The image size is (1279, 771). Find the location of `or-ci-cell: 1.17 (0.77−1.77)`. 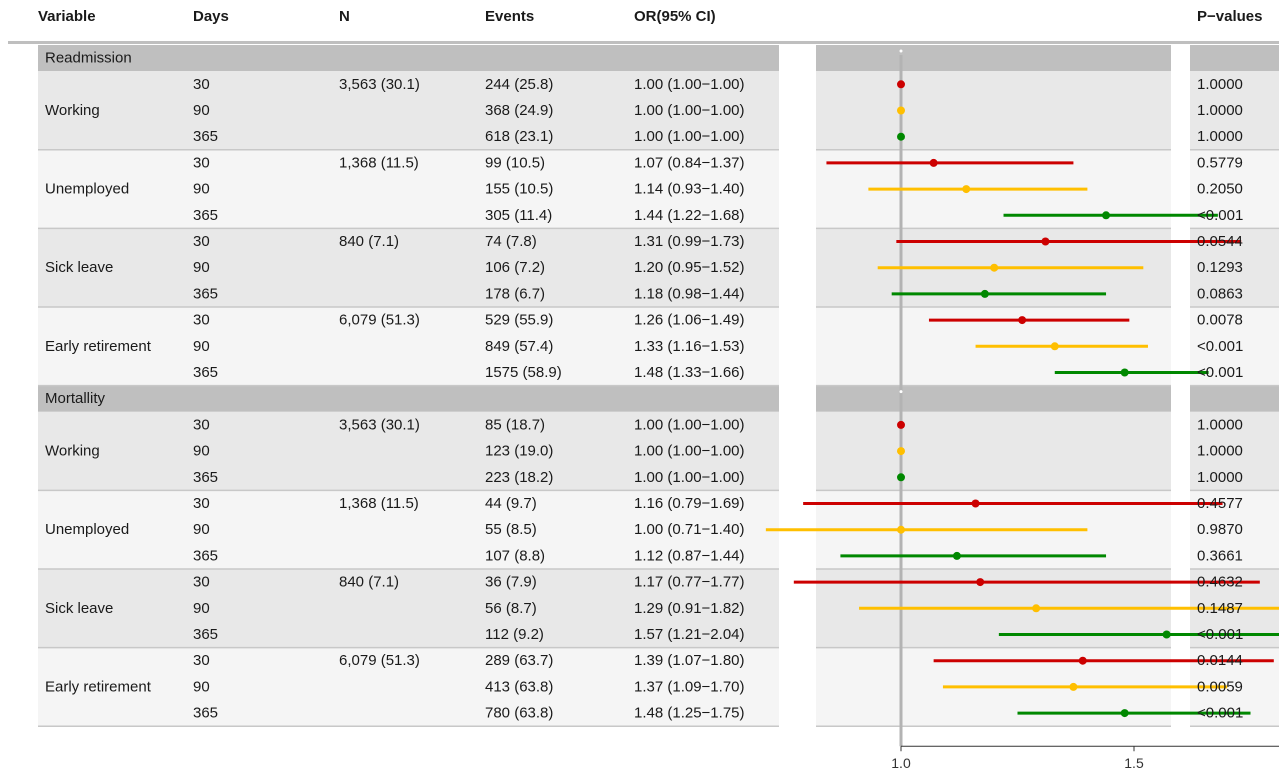

or-ci-cell: 1.17 (0.77−1.77) is located at coordinates (689, 582).